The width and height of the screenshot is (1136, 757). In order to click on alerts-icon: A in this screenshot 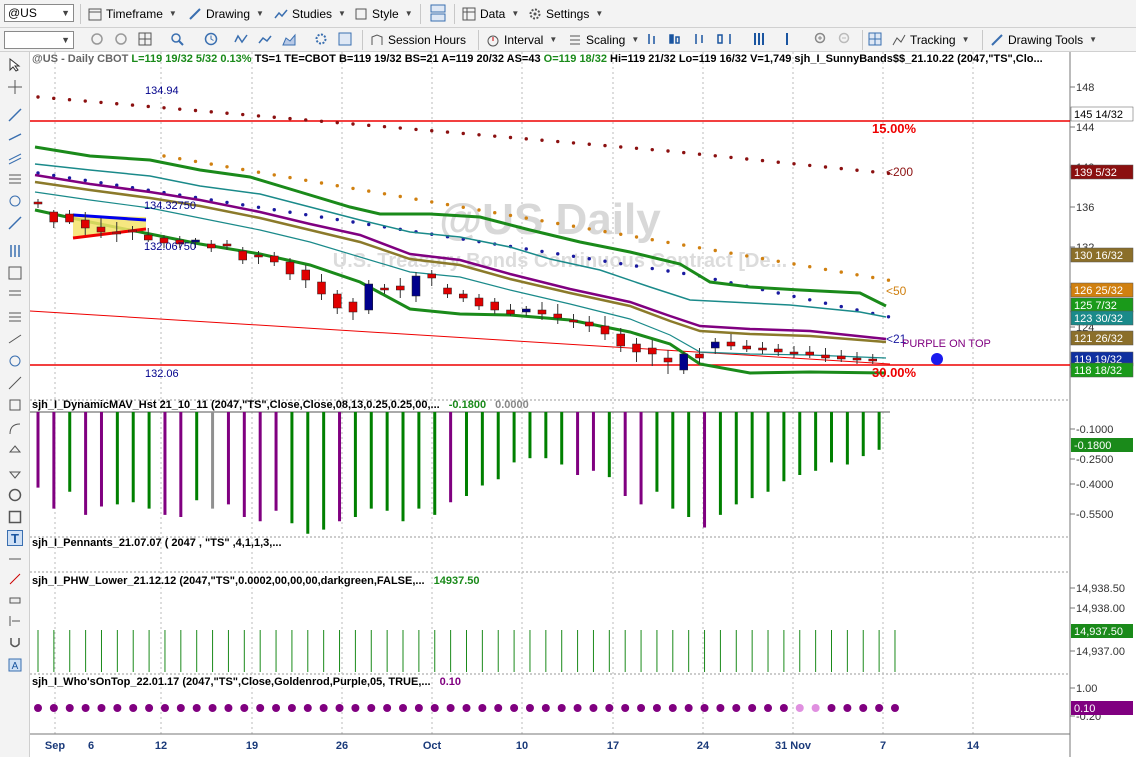, I will do `click(15, 665)`.